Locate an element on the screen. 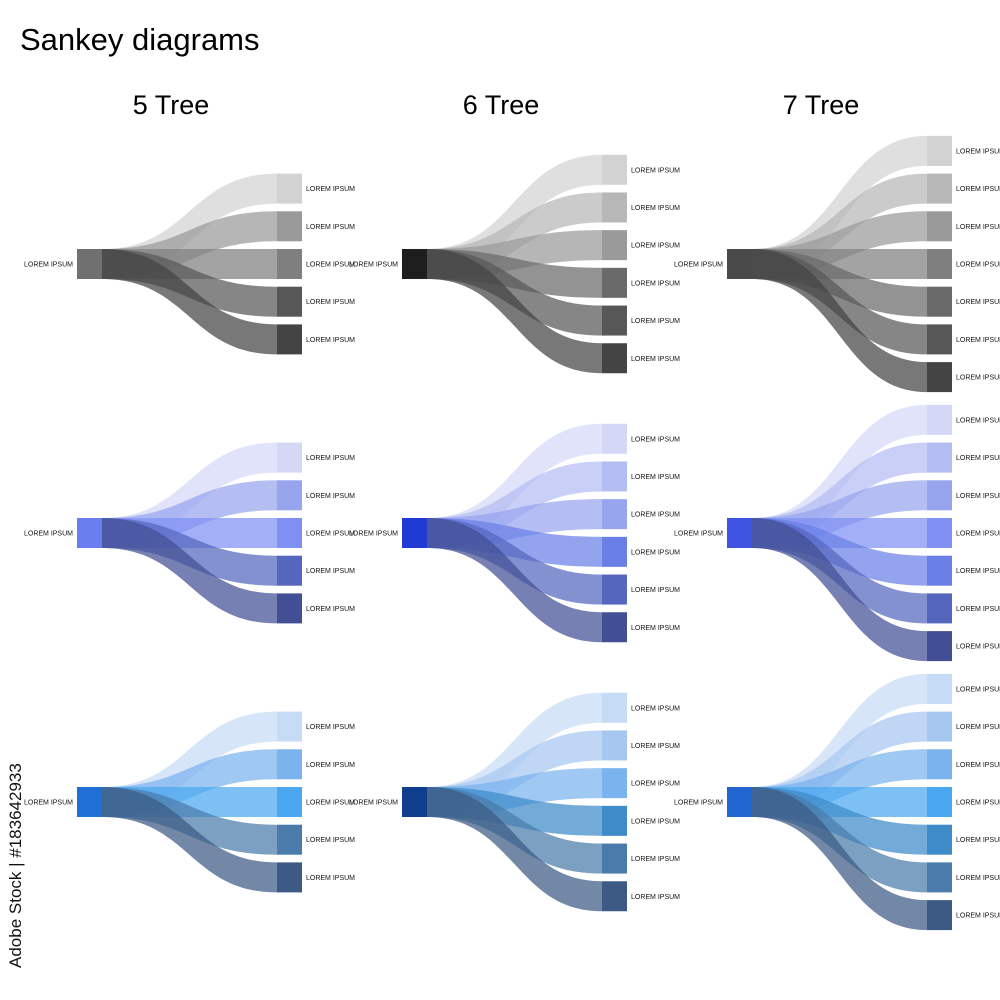 This screenshot has width=1000, height=1000. column-title-5-tree: 5 Tree is located at coordinates (171, 105).